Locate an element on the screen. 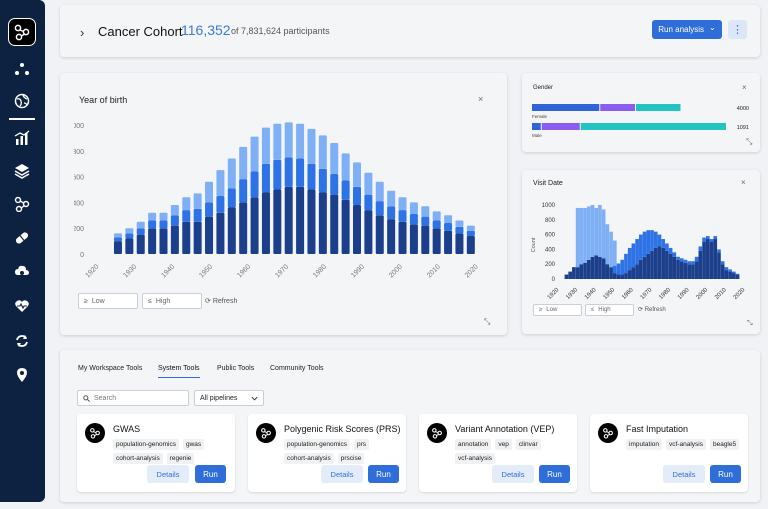 Image resolution: width=768 pixels, height=509 pixels. chart-icon is located at coordinates (22, 138).